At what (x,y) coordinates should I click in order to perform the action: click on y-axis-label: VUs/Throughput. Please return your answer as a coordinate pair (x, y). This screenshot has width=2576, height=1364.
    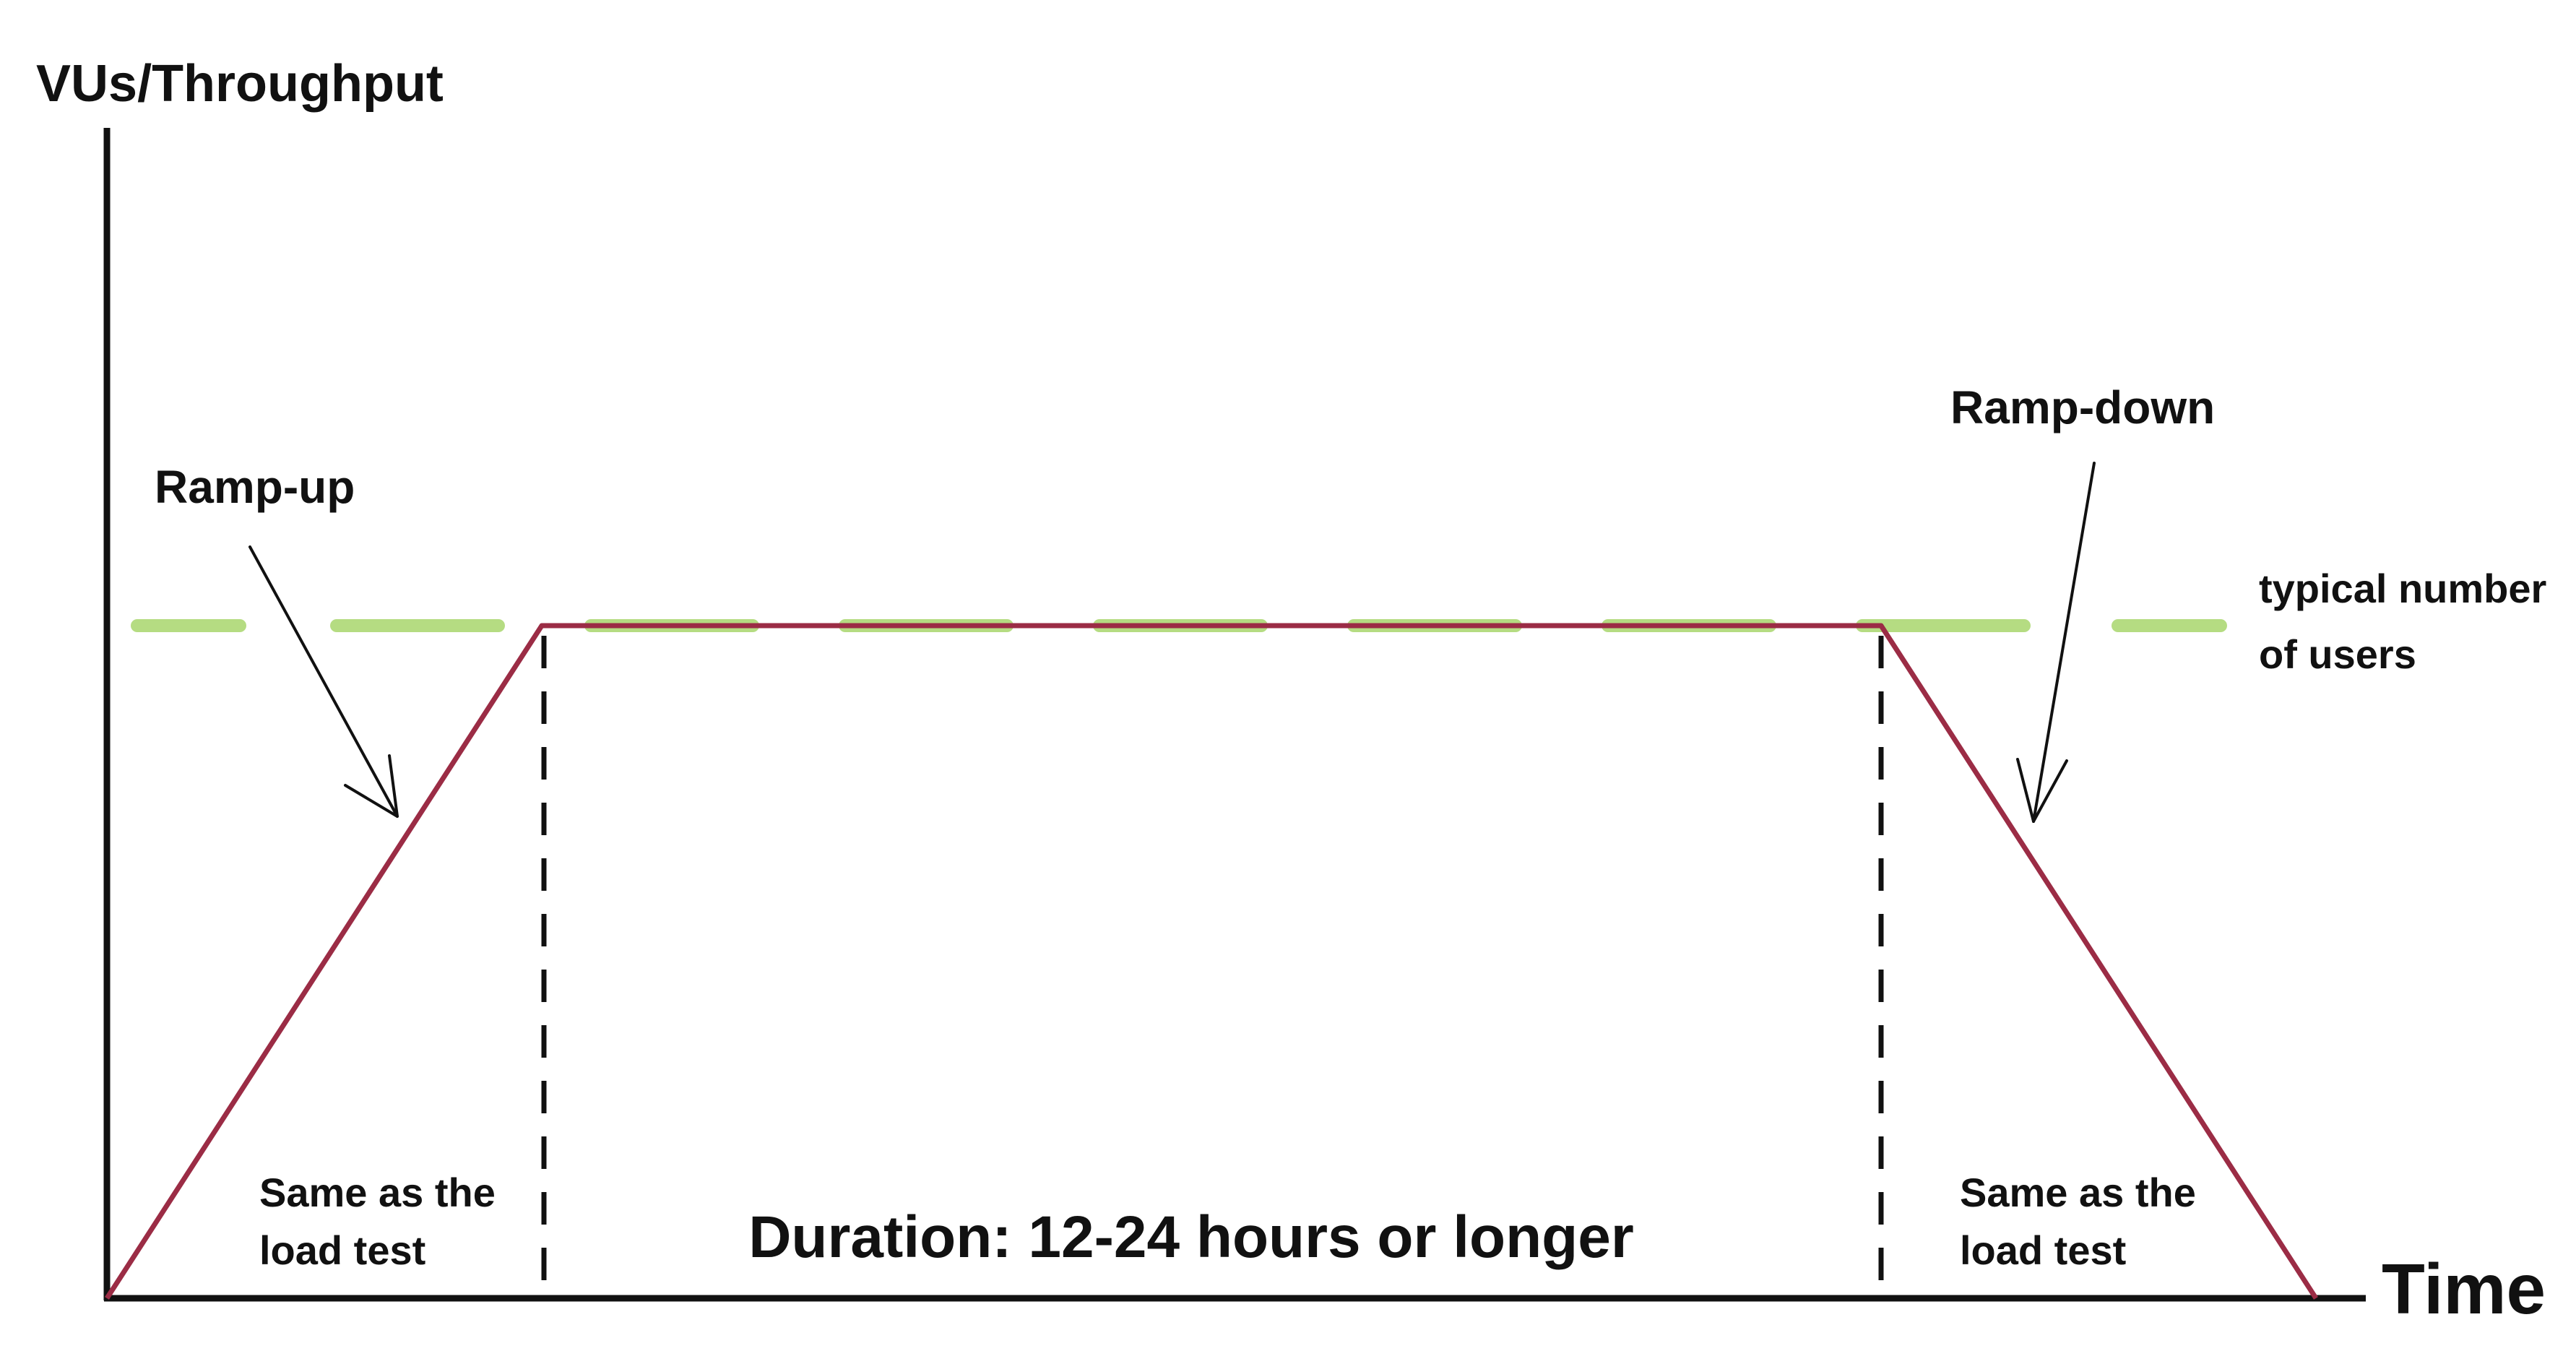
    Looking at the image, I should click on (240, 84).